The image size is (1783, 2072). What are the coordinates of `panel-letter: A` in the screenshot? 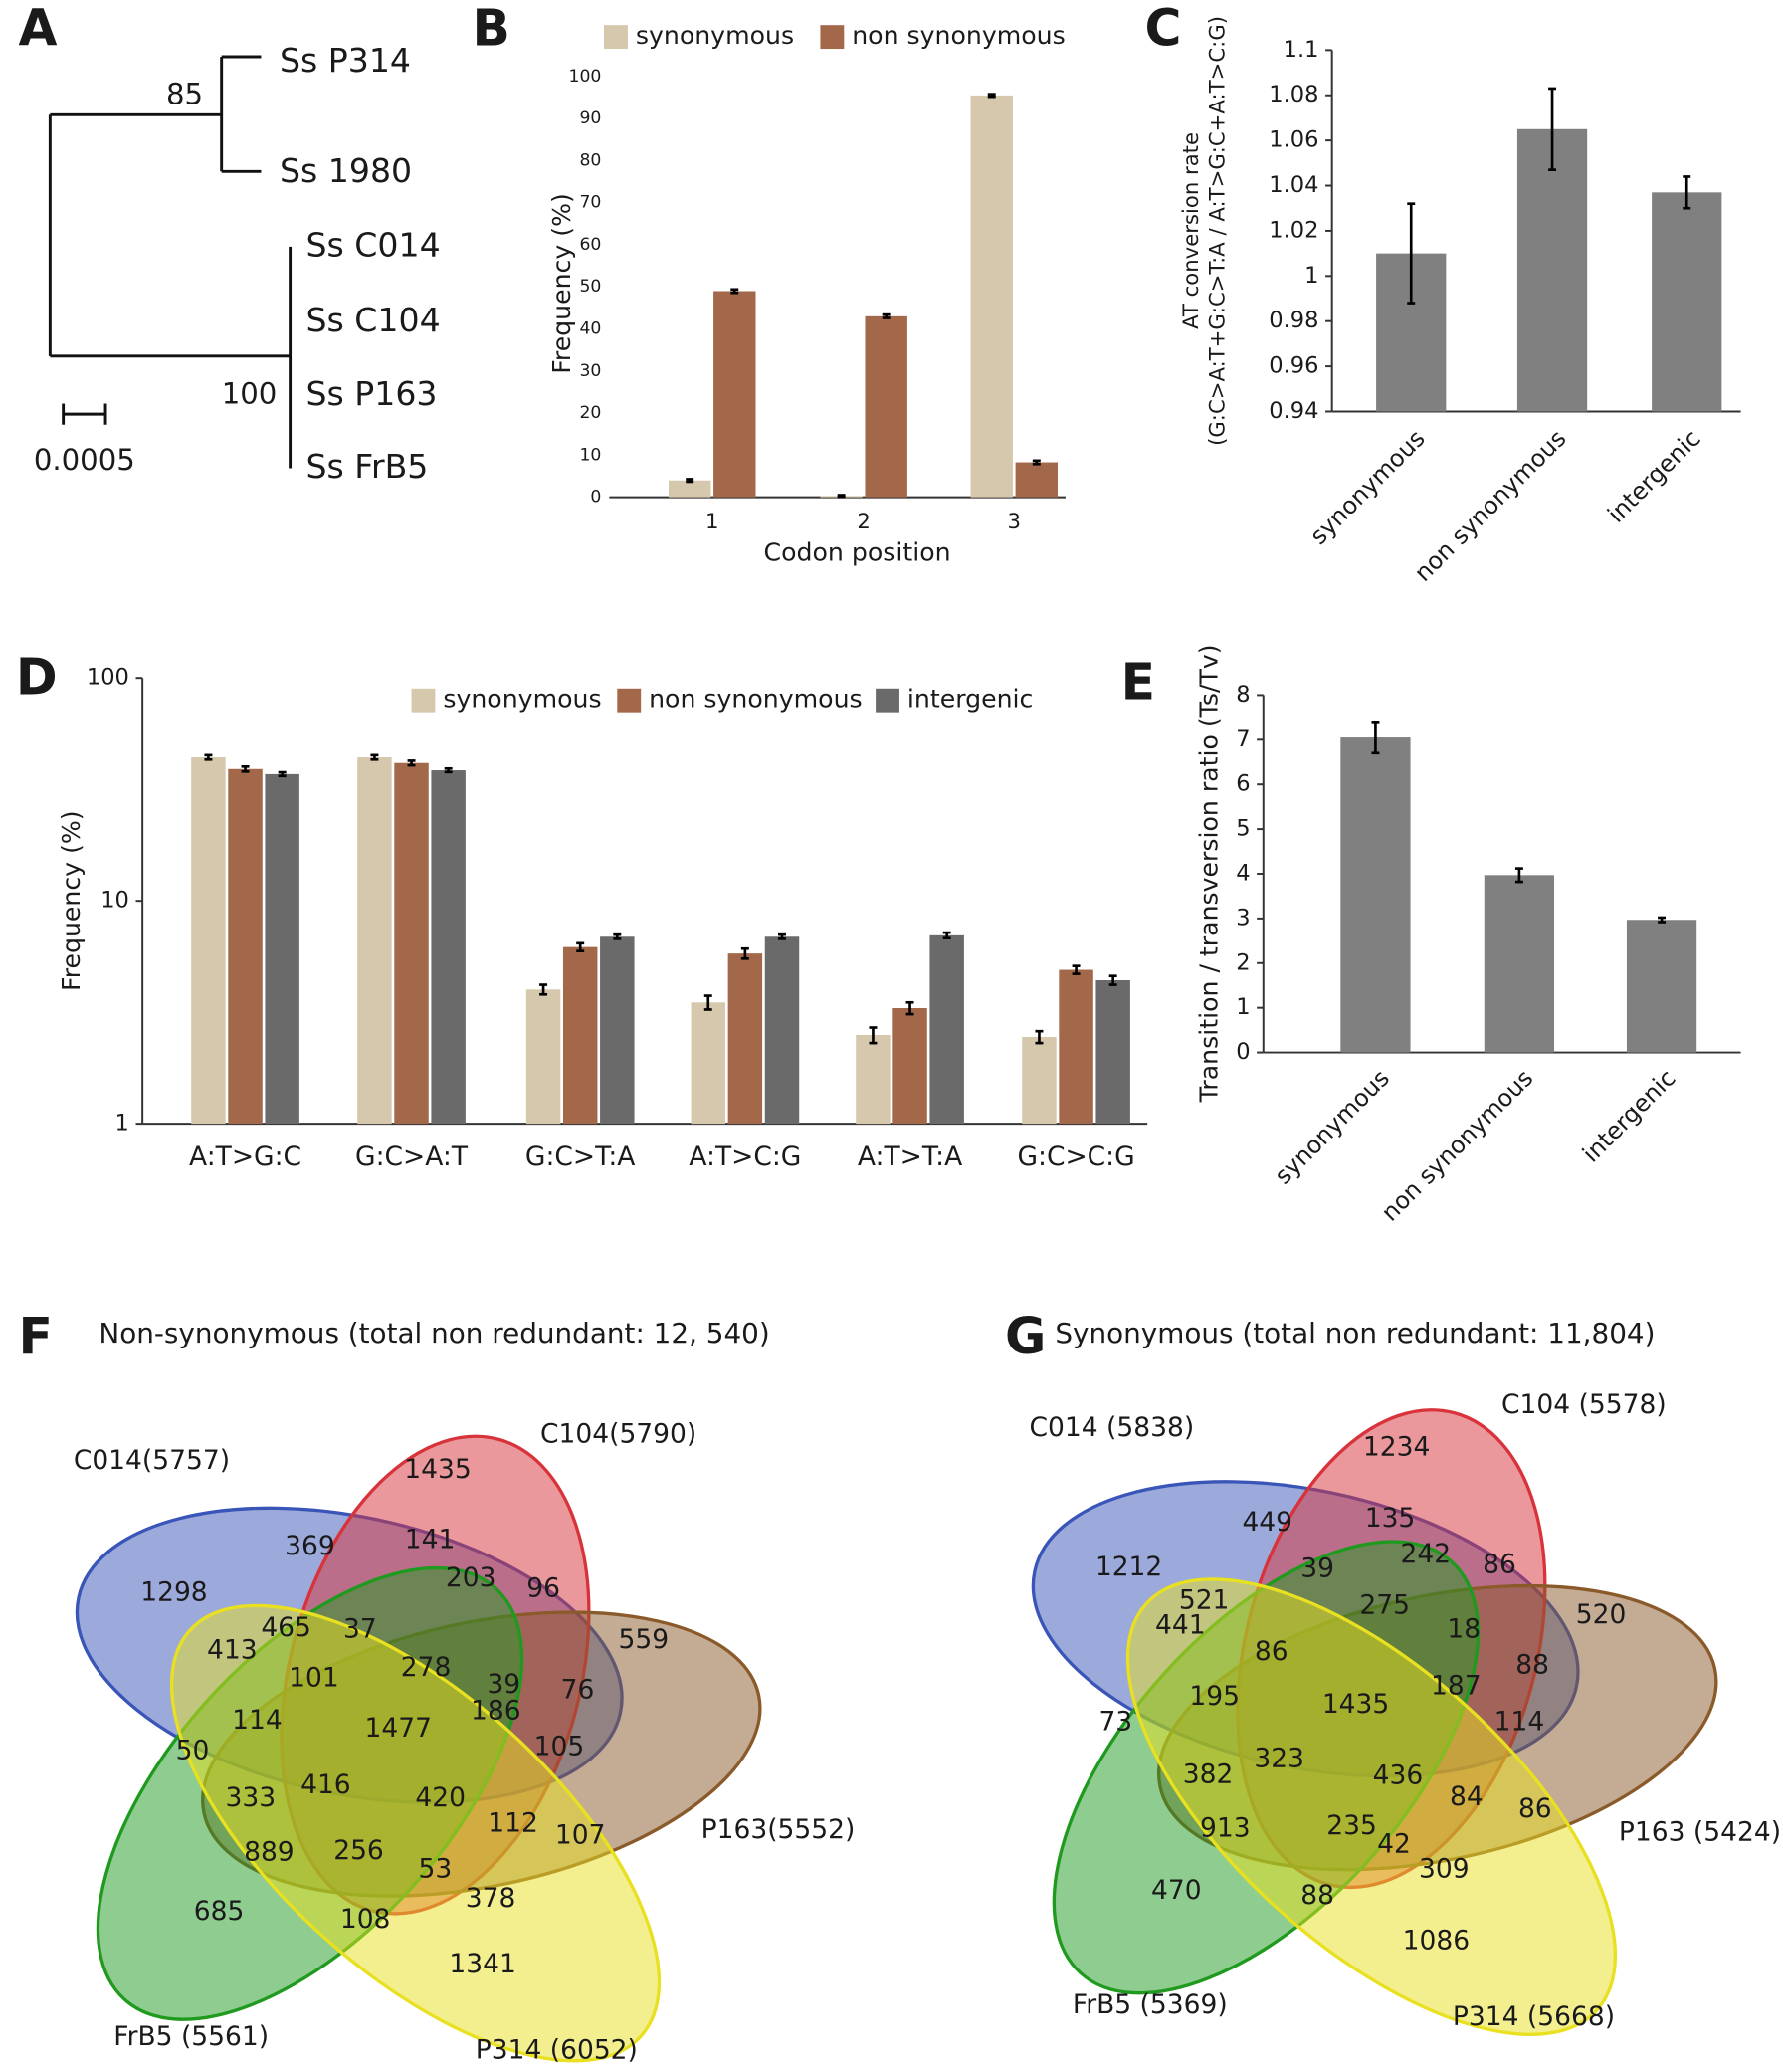 It's located at (38, 28).